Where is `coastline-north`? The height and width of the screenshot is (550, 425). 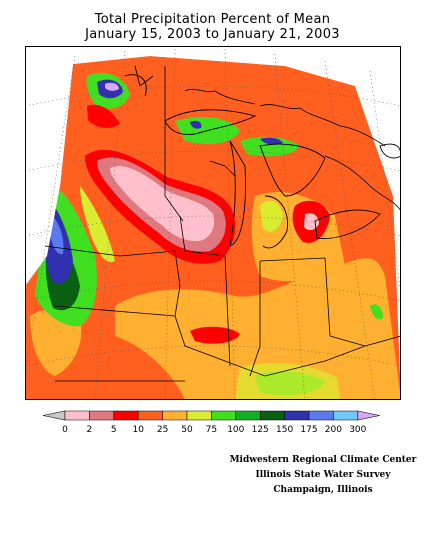 coastline-north is located at coordinates (292, 150).